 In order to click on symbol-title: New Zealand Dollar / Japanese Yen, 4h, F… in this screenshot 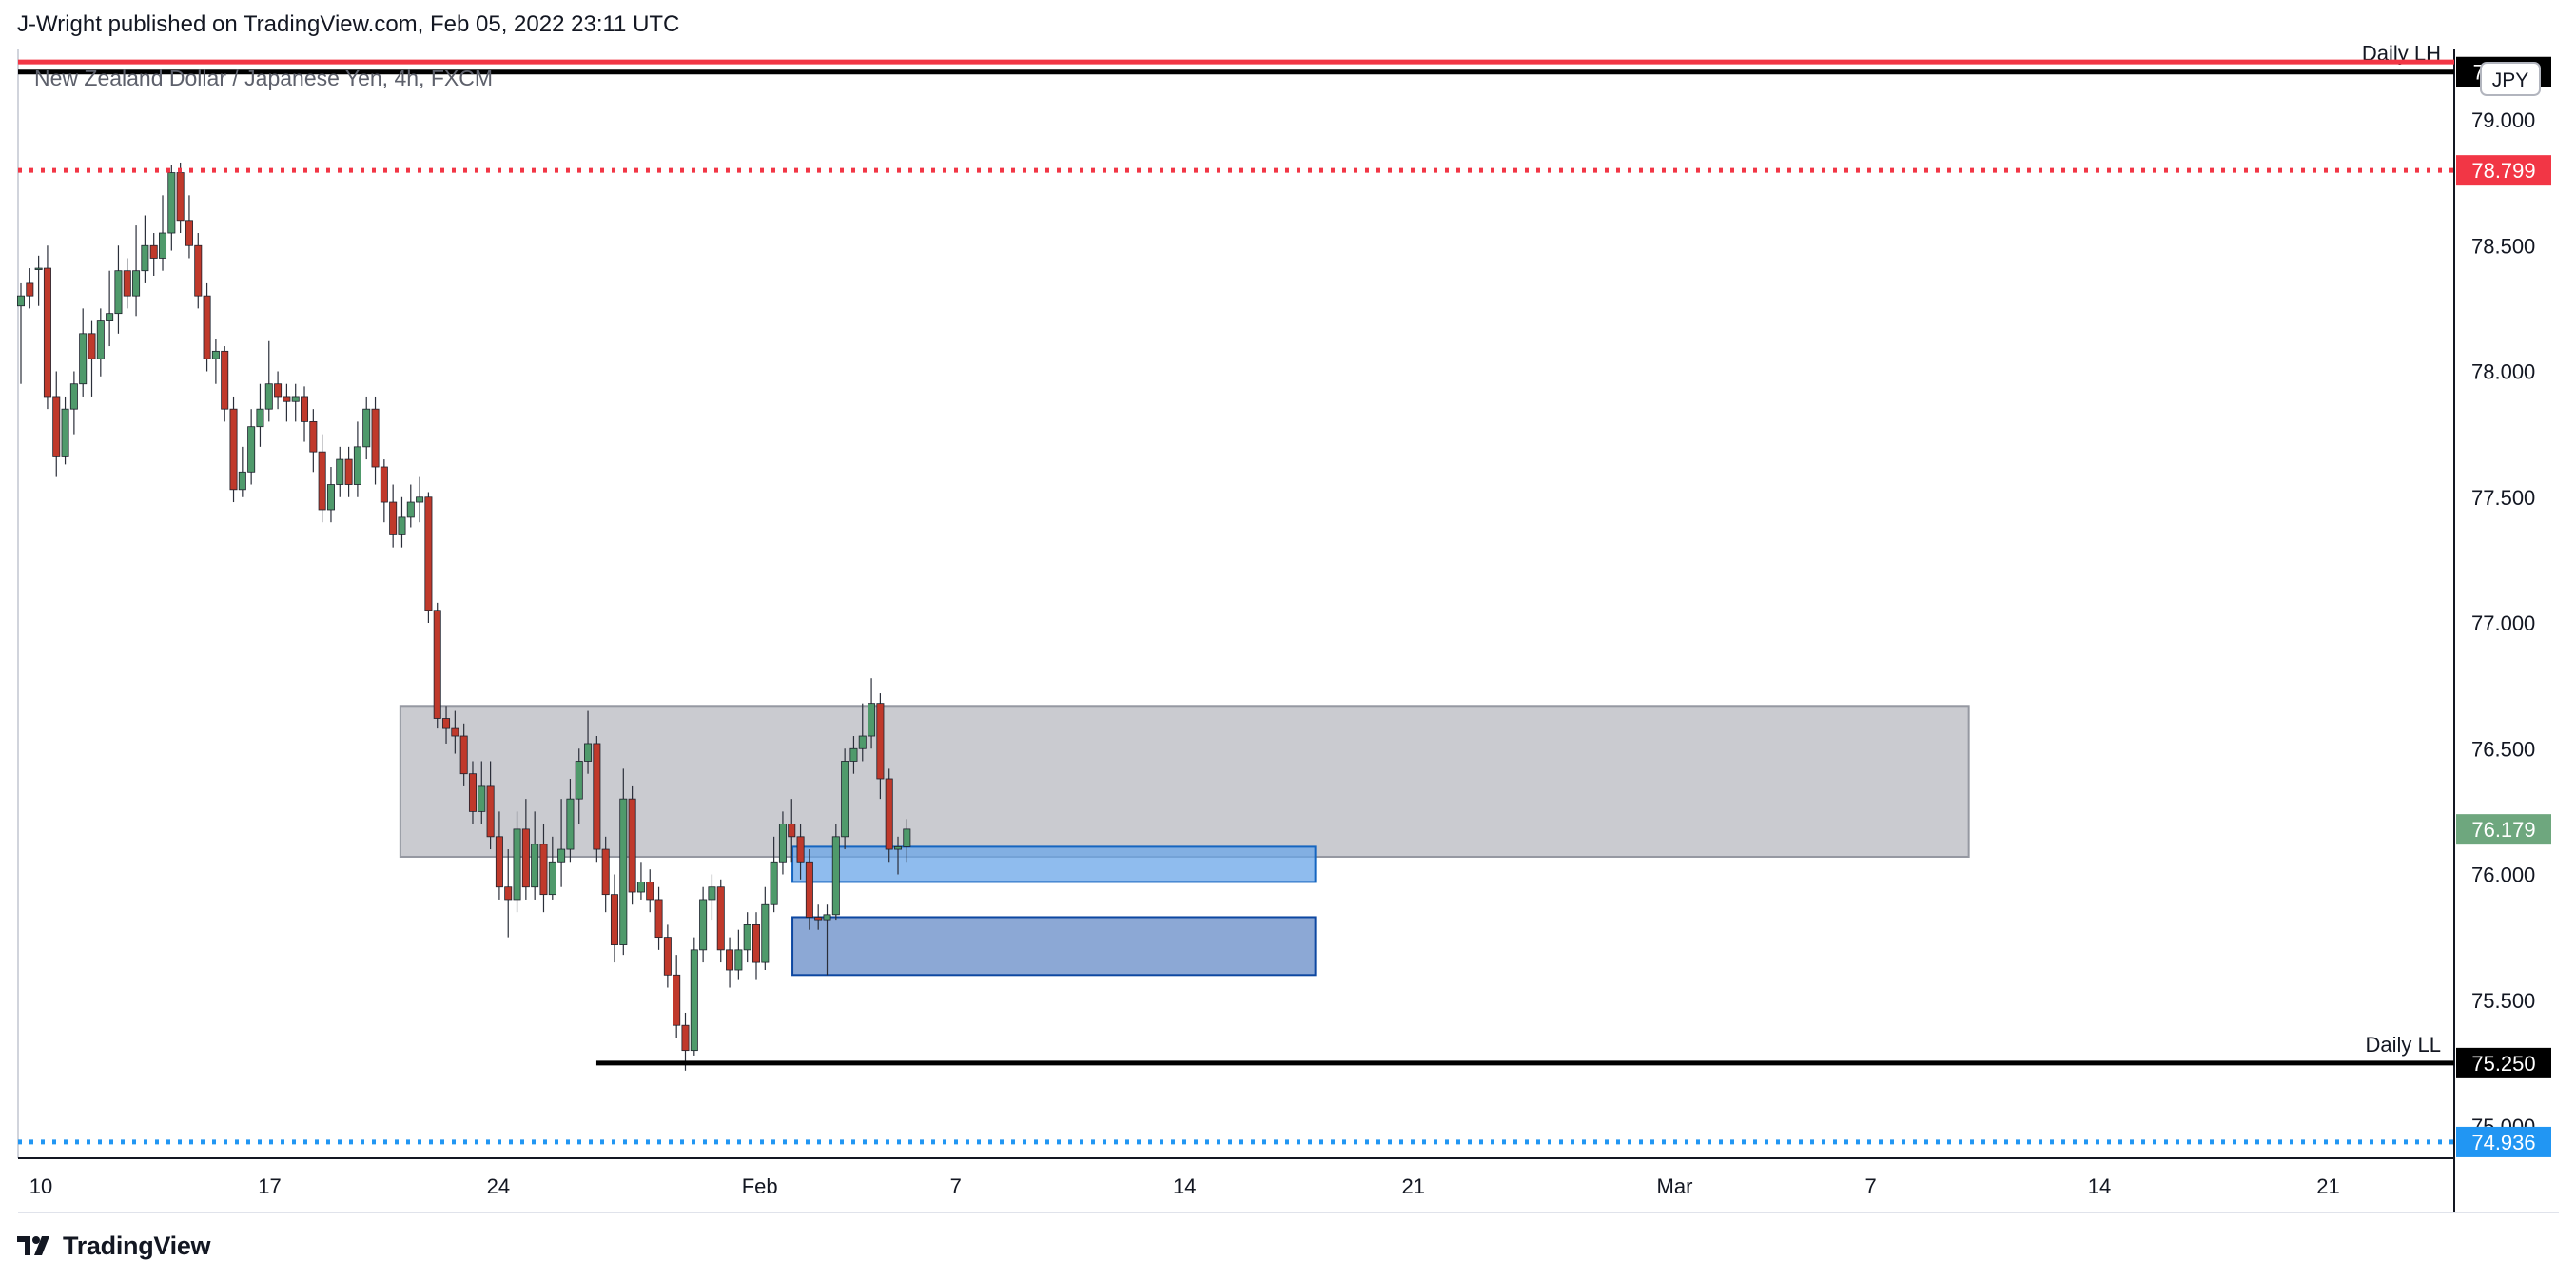, I will do `click(263, 78)`.